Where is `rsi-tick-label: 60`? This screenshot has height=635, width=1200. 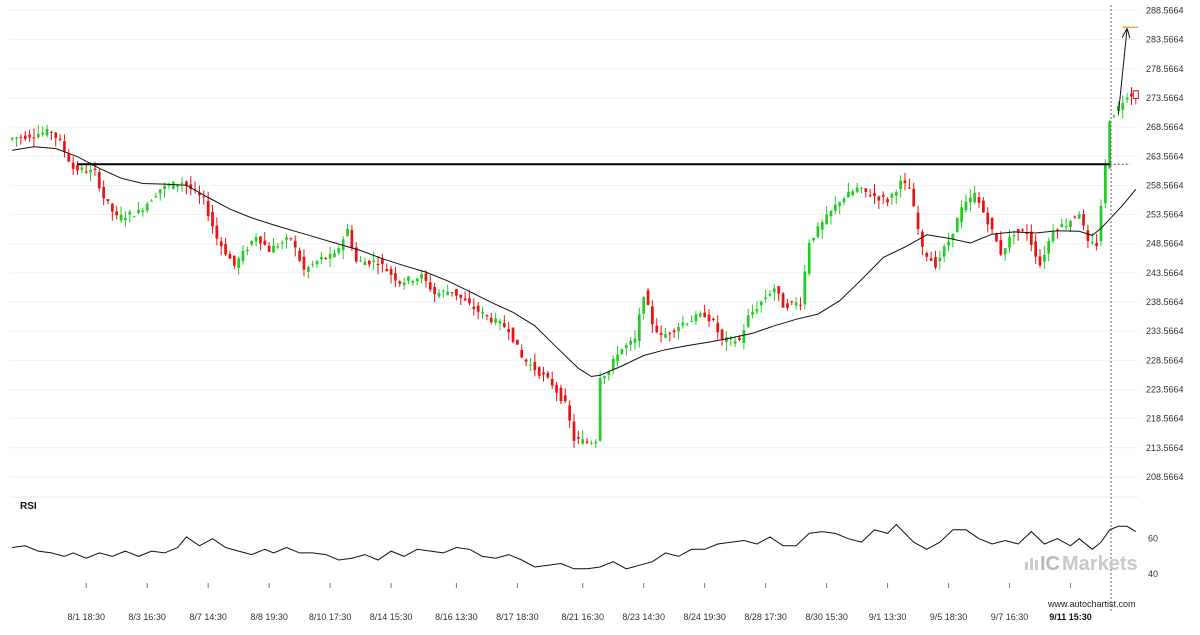
rsi-tick-label: 60 is located at coordinates (1153, 539).